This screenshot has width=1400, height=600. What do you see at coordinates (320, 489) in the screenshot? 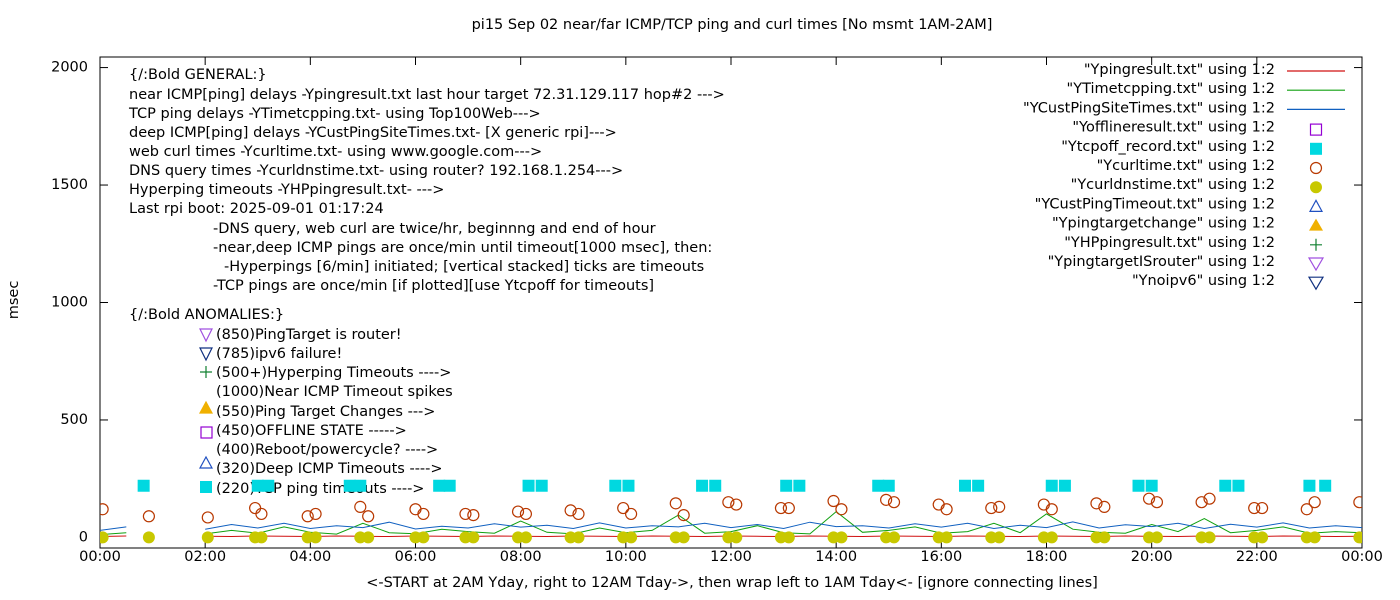
I see `annotation: (220)TCP ping timeouts ---->` at bounding box center [320, 489].